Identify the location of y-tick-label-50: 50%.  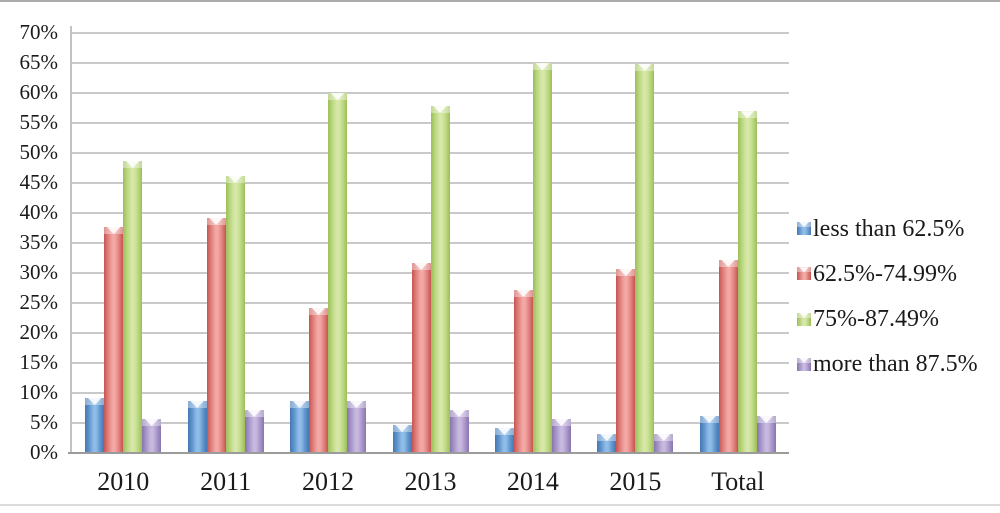
(39, 152).